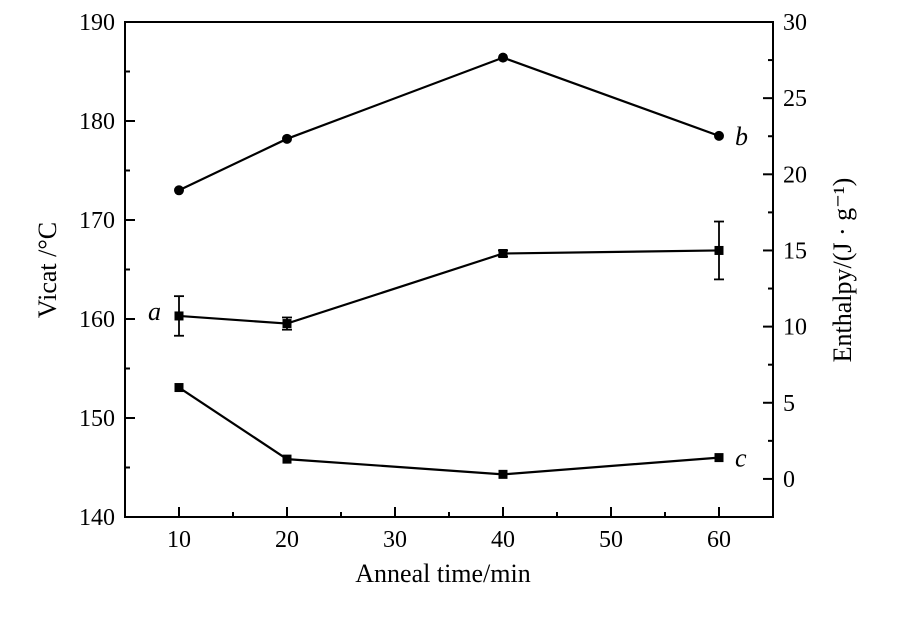  I want to click on y-right-tick-label: 10, so click(795, 328).